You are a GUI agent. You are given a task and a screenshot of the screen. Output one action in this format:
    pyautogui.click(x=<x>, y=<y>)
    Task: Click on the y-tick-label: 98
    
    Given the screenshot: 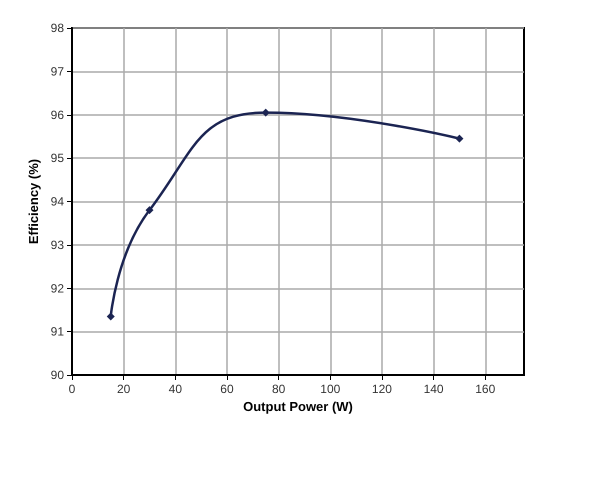 What is the action you would take?
    pyautogui.click(x=57, y=28)
    